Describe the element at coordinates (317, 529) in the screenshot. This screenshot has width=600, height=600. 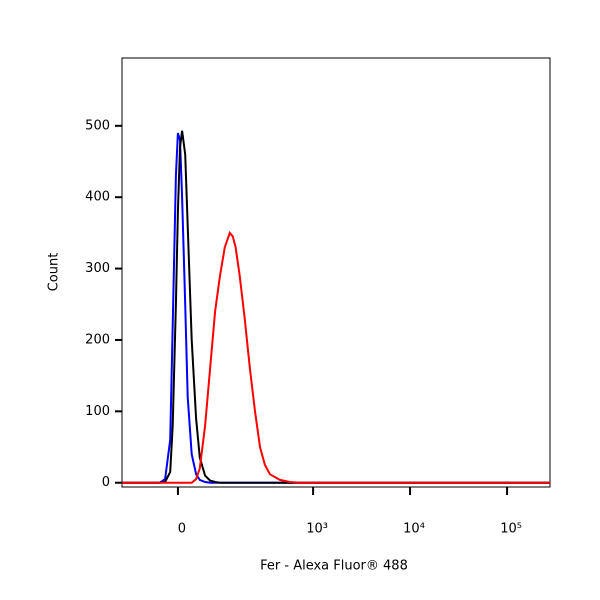
I see `x-tick-label: 10³` at that location.